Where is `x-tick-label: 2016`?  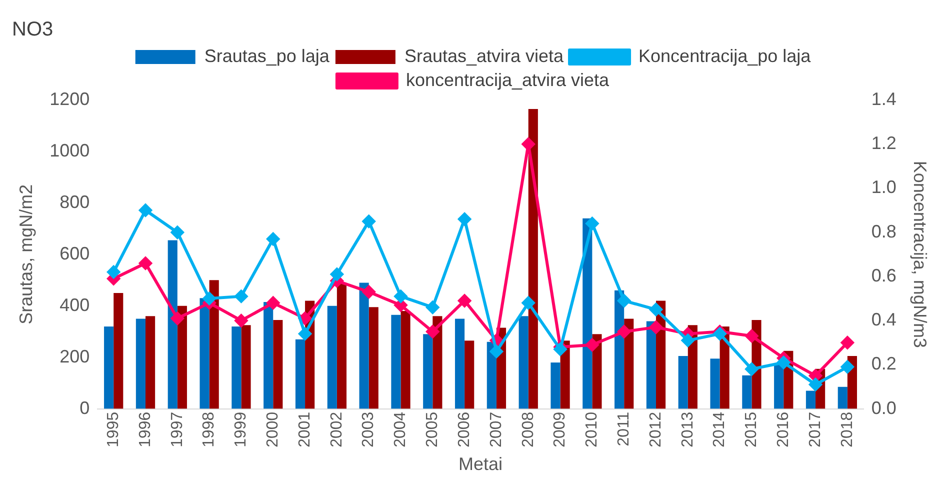
x-tick-label: 2016 is located at coordinates (783, 430).